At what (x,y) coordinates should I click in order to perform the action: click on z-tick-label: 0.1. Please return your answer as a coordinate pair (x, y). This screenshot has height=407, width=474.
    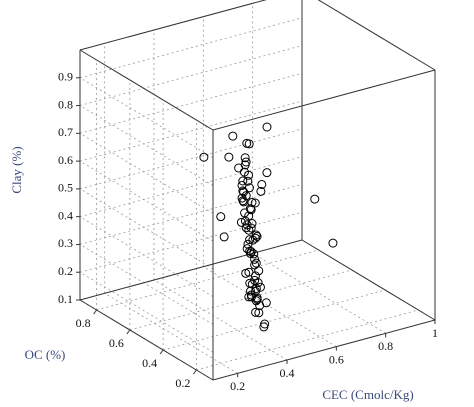
    Looking at the image, I should click on (65, 299).